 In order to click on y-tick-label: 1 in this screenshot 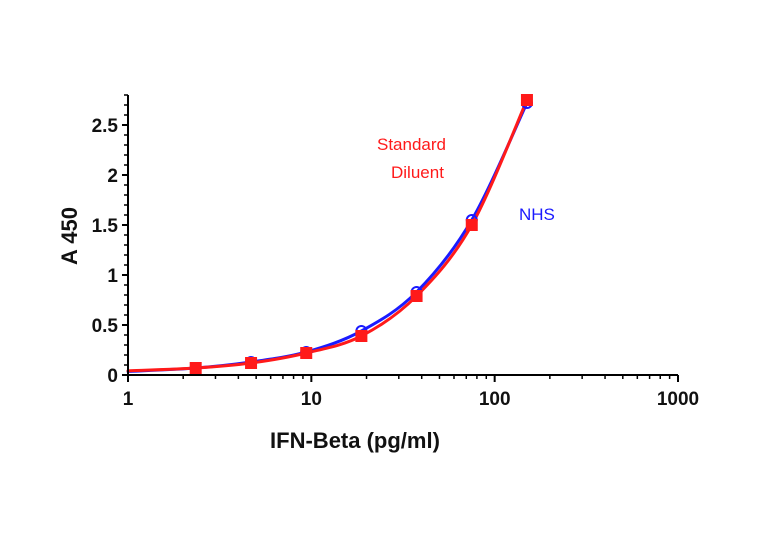, I will do `click(112, 276)`.